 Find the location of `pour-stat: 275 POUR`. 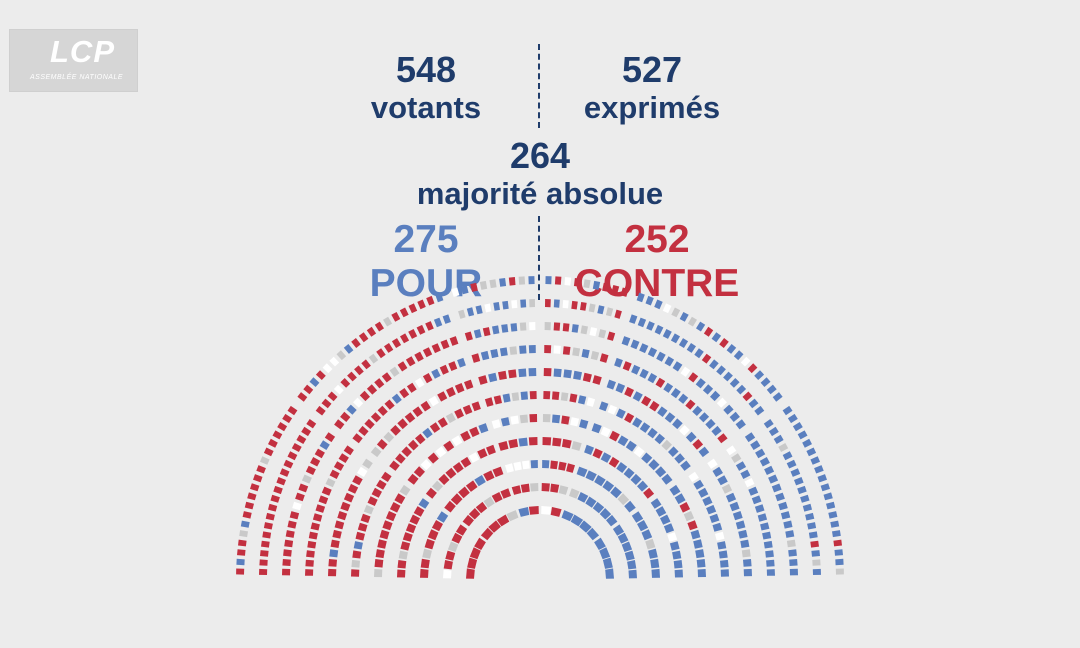

pour-stat: 275 POUR is located at coordinates (426, 262).